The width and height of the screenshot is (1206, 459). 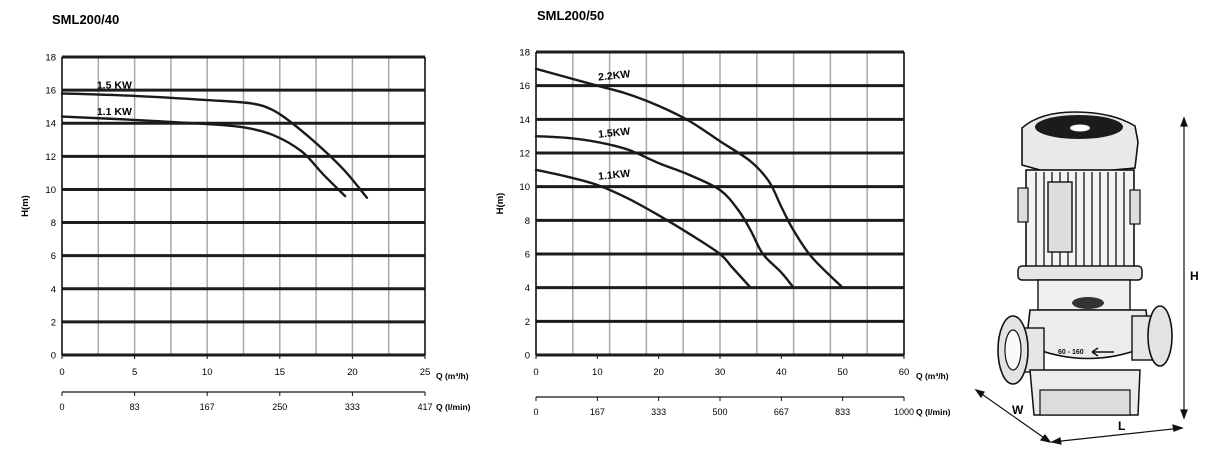 I want to click on x-tick-label: 40, so click(x=781, y=372).